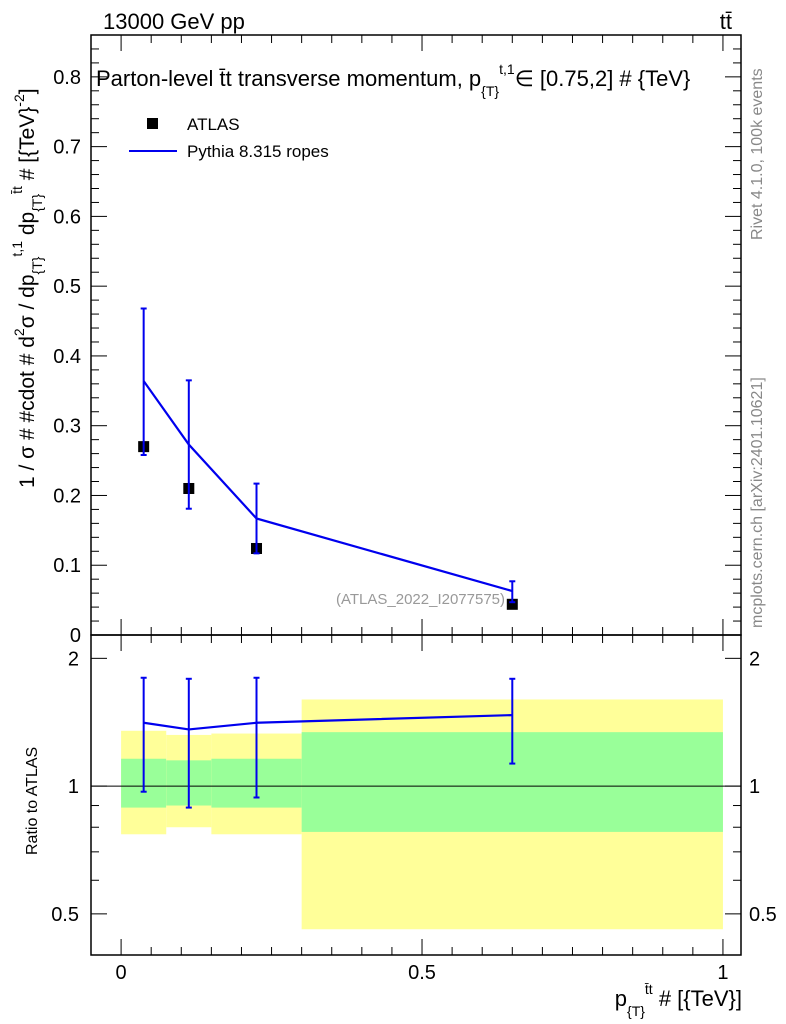 This screenshot has height=1024, width=786. What do you see at coordinates (75, 636) in the screenshot?
I see `y-tick-label: 0` at bounding box center [75, 636].